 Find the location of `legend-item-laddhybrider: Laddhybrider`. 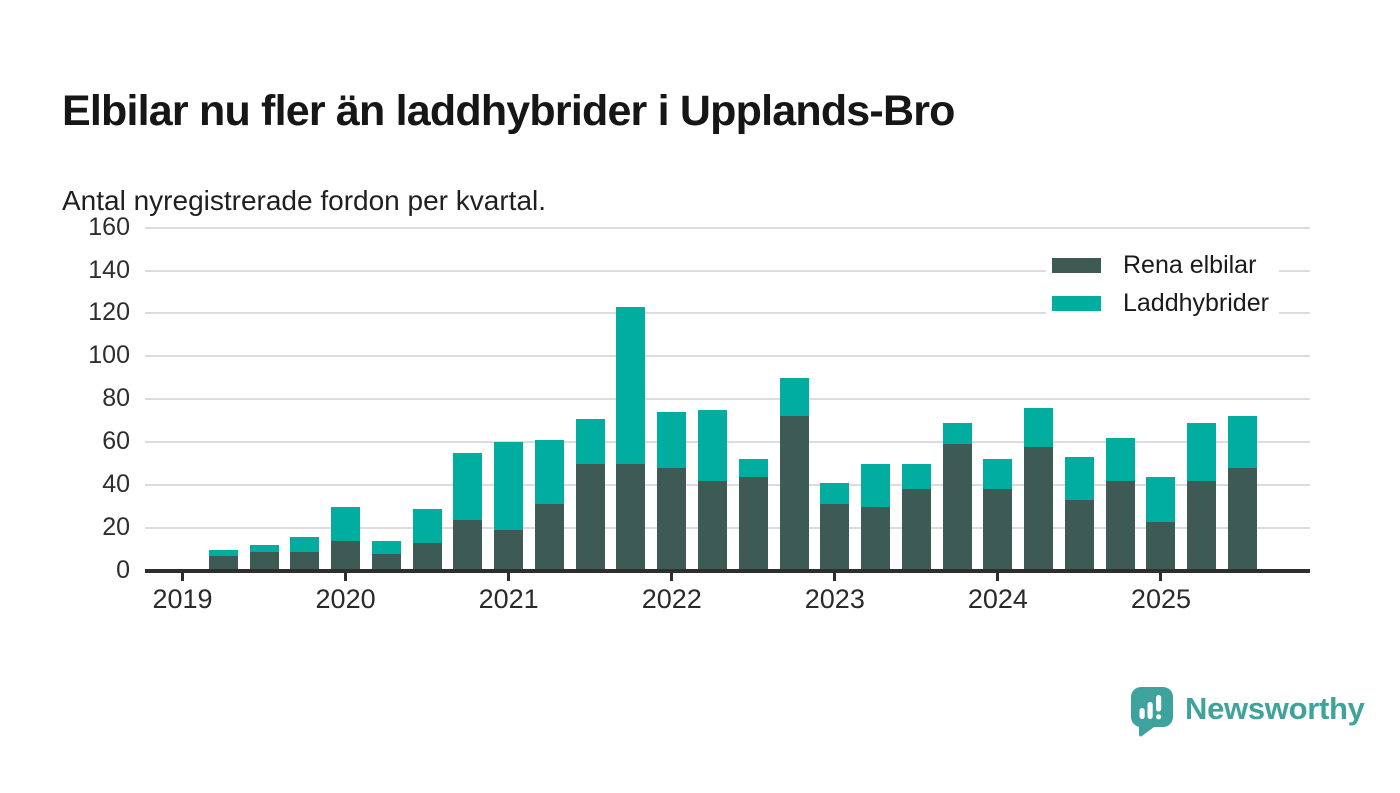

legend-item-laddhybrider: Laddhybrider is located at coordinates (1160, 303).